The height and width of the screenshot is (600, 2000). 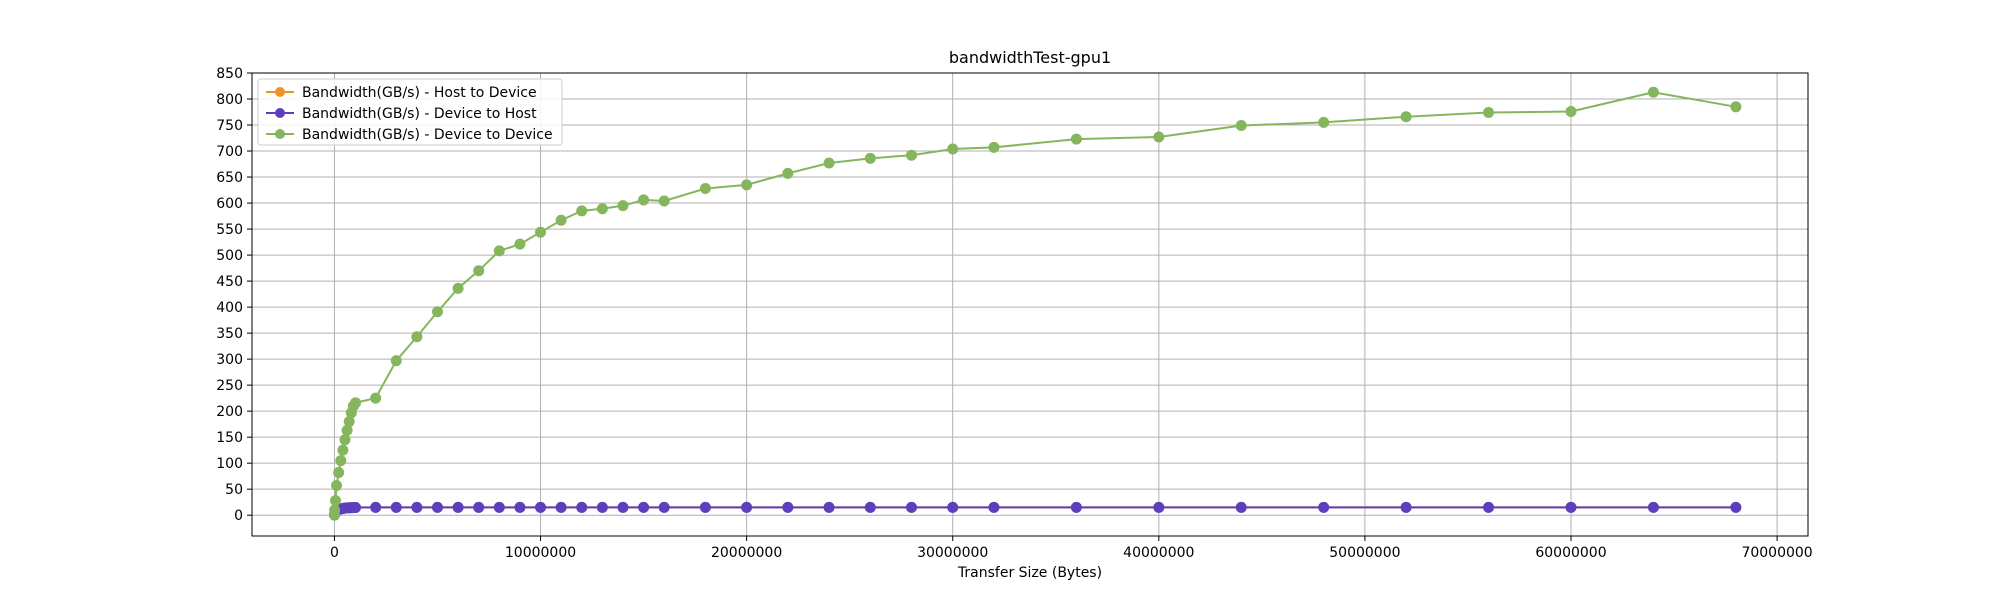 What do you see at coordinates (229, 412) in the screenshot?
I see `y-tick-label: 200` at bounding box center [229, 412].